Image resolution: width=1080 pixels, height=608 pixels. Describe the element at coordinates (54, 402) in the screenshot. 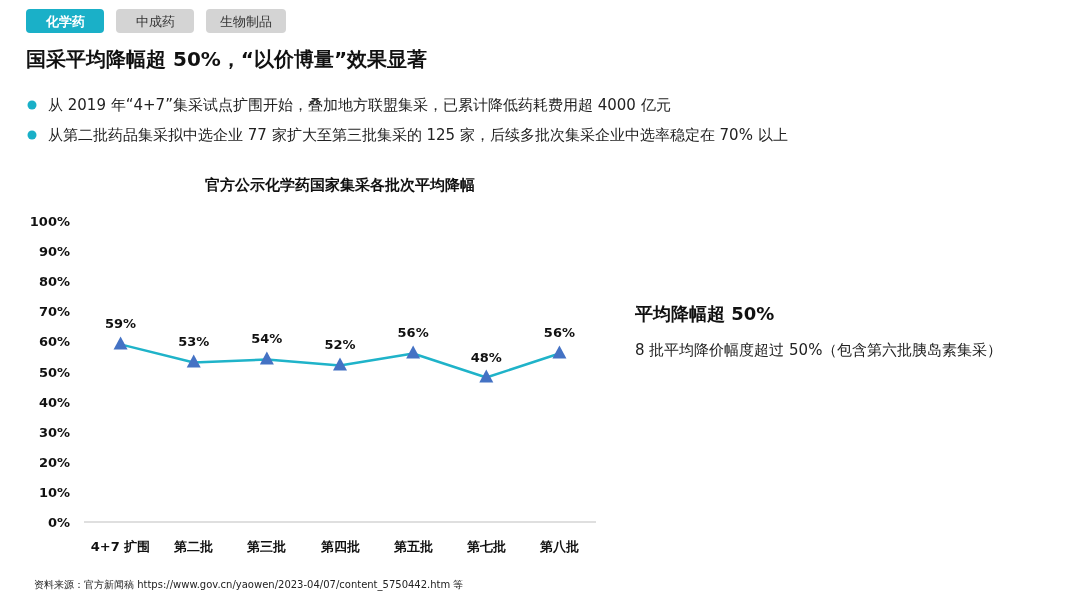

I see `y-tick-label: 40%` at that location.